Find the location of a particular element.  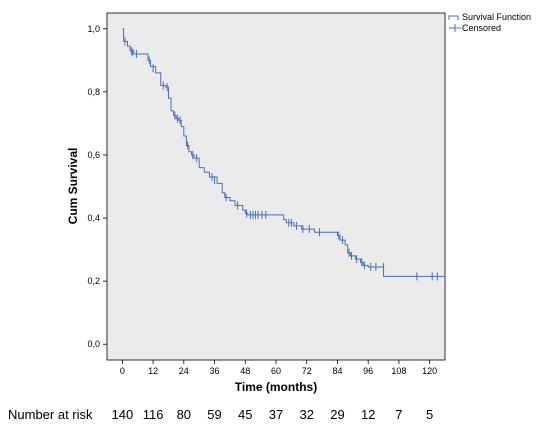

risk-value: 80 is located at coordinates (184, 414).